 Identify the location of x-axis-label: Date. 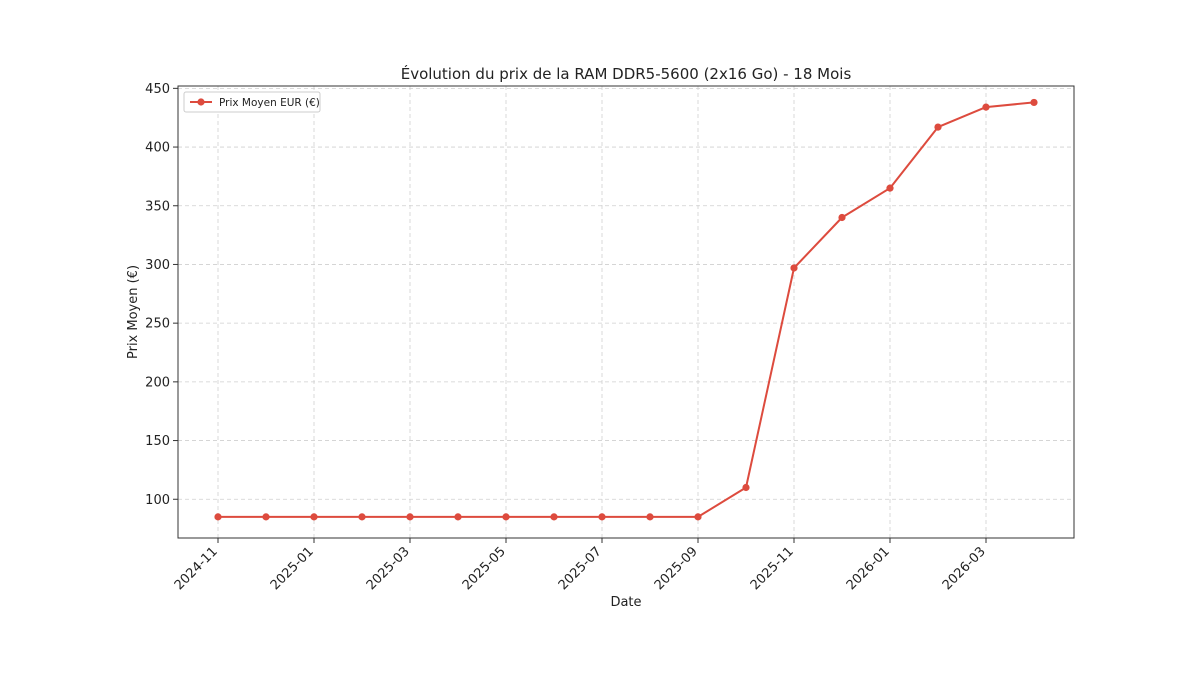
(625, 602).